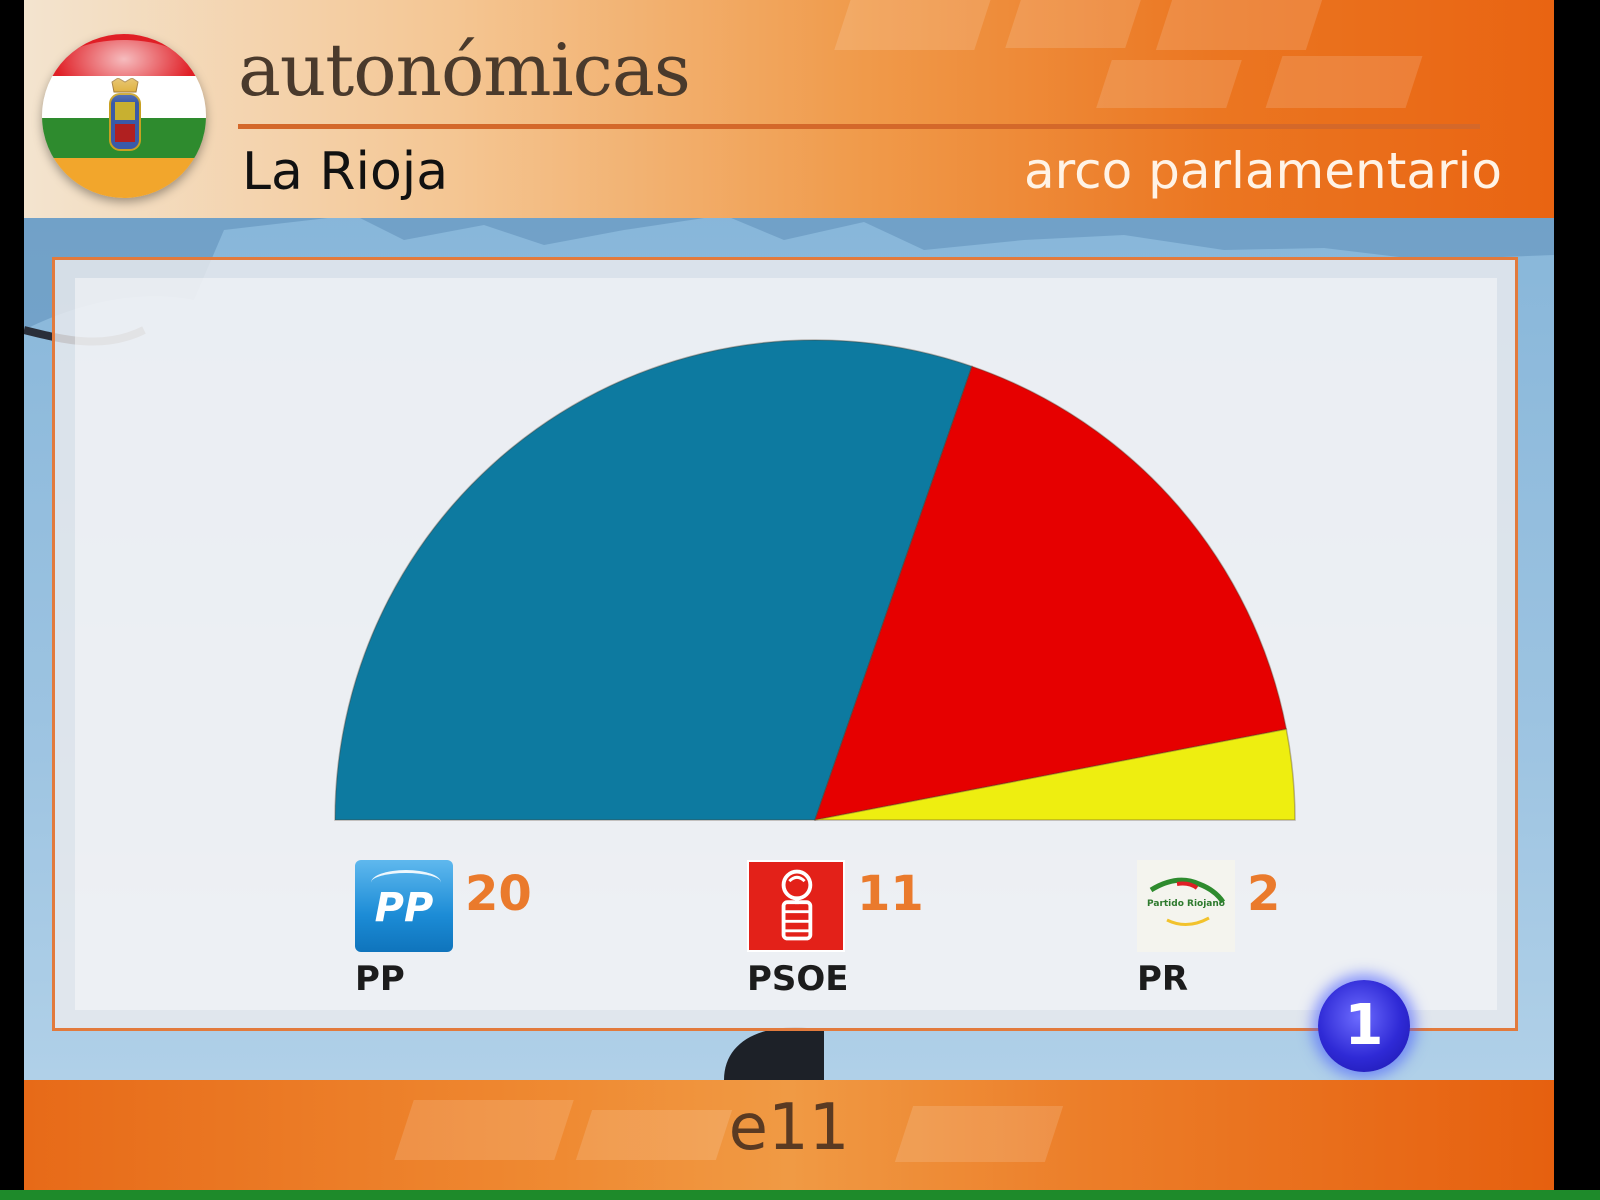 This screenshot has width=1600, height=1200. What do you see at coordinates (404, 906) in the screenshot?
I see `pp-logo-icon: PP` at bounding box center [404, 906].